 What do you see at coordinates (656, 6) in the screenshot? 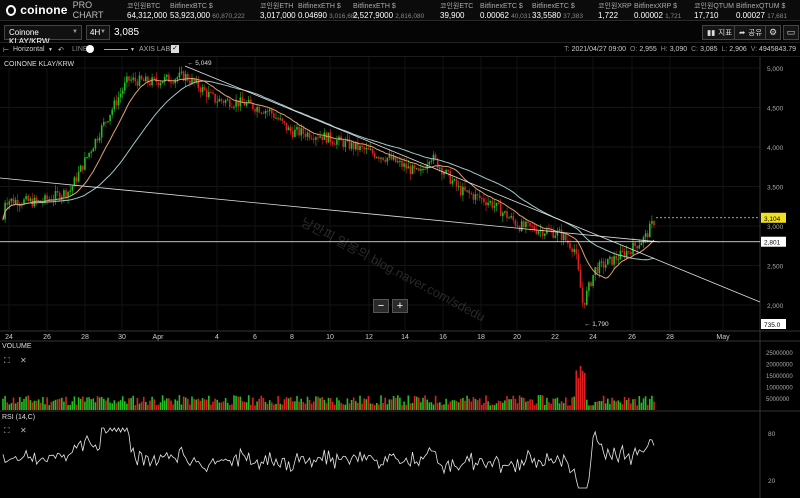
I see `ticker-name: BitfinexXRP $` at bounding box center [656, 6].